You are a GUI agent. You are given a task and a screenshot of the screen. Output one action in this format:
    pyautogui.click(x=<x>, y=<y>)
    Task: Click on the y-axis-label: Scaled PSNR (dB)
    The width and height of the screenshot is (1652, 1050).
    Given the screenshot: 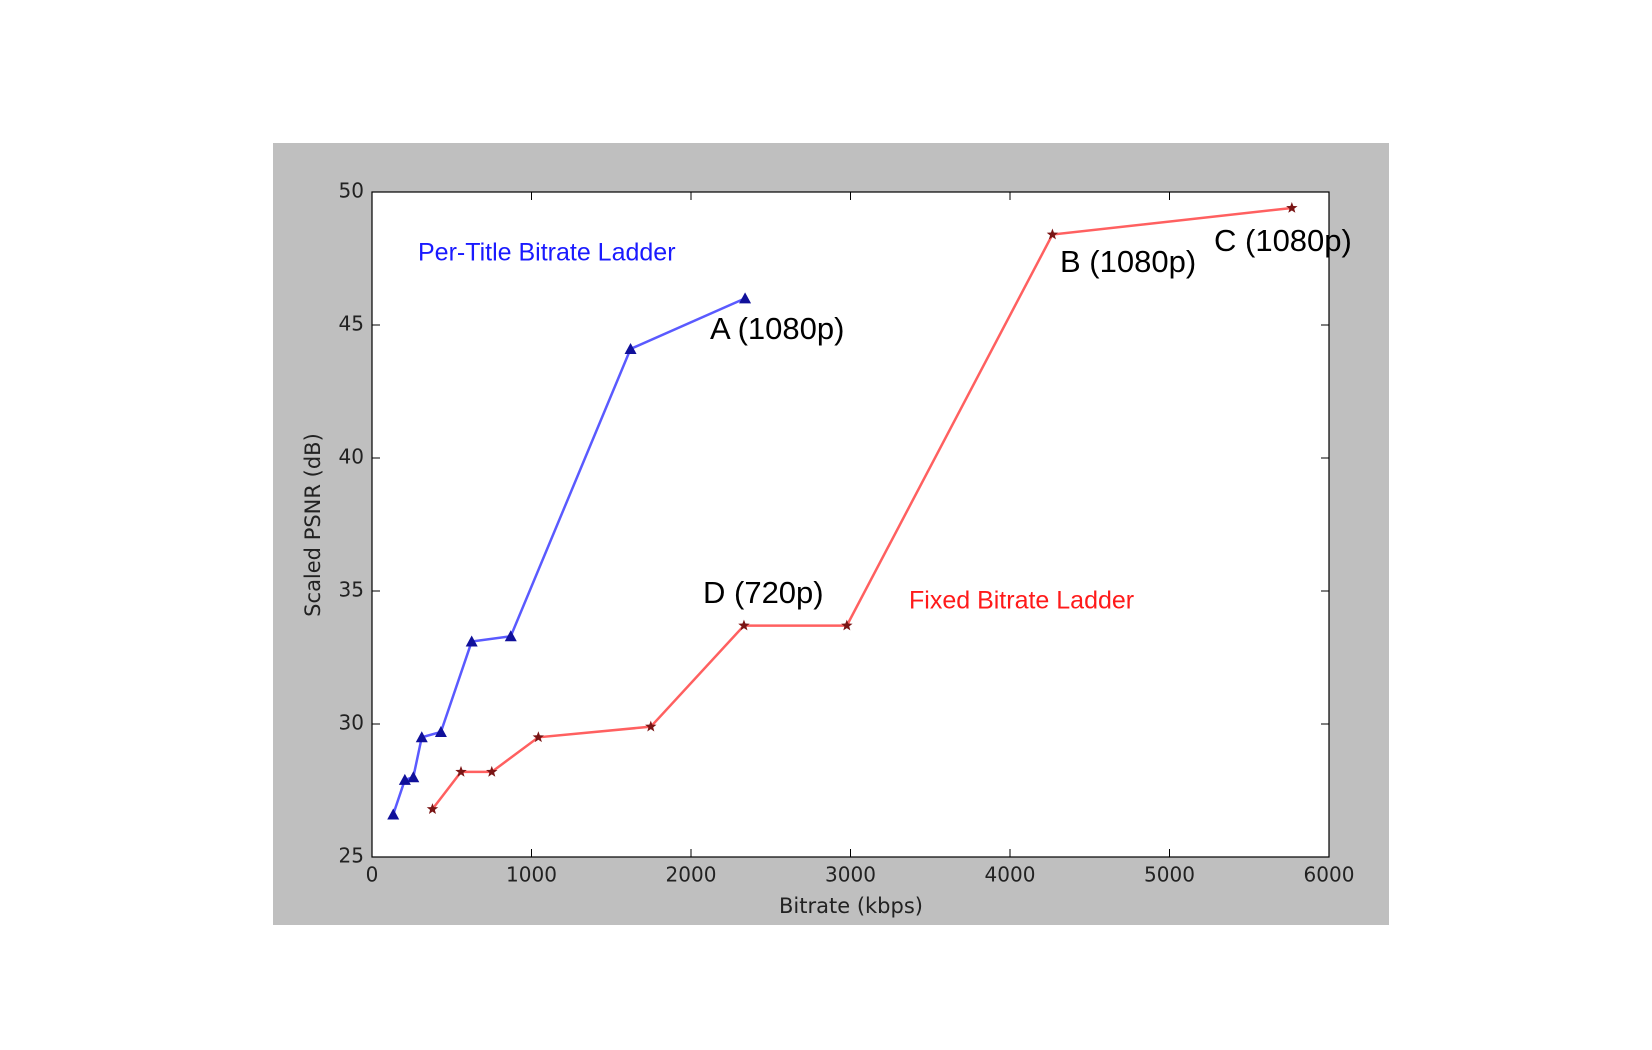 What is the action you would take?
    pyautogui.click(x=313, y=525)
    